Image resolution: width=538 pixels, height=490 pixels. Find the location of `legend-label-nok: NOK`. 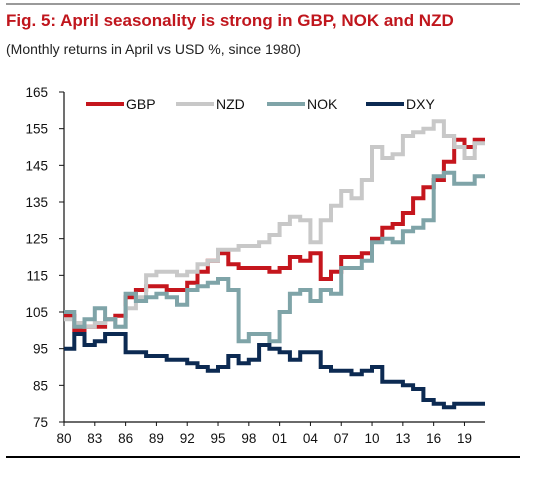

legend-label-nok: NOK is located at coordinates (322, 104).